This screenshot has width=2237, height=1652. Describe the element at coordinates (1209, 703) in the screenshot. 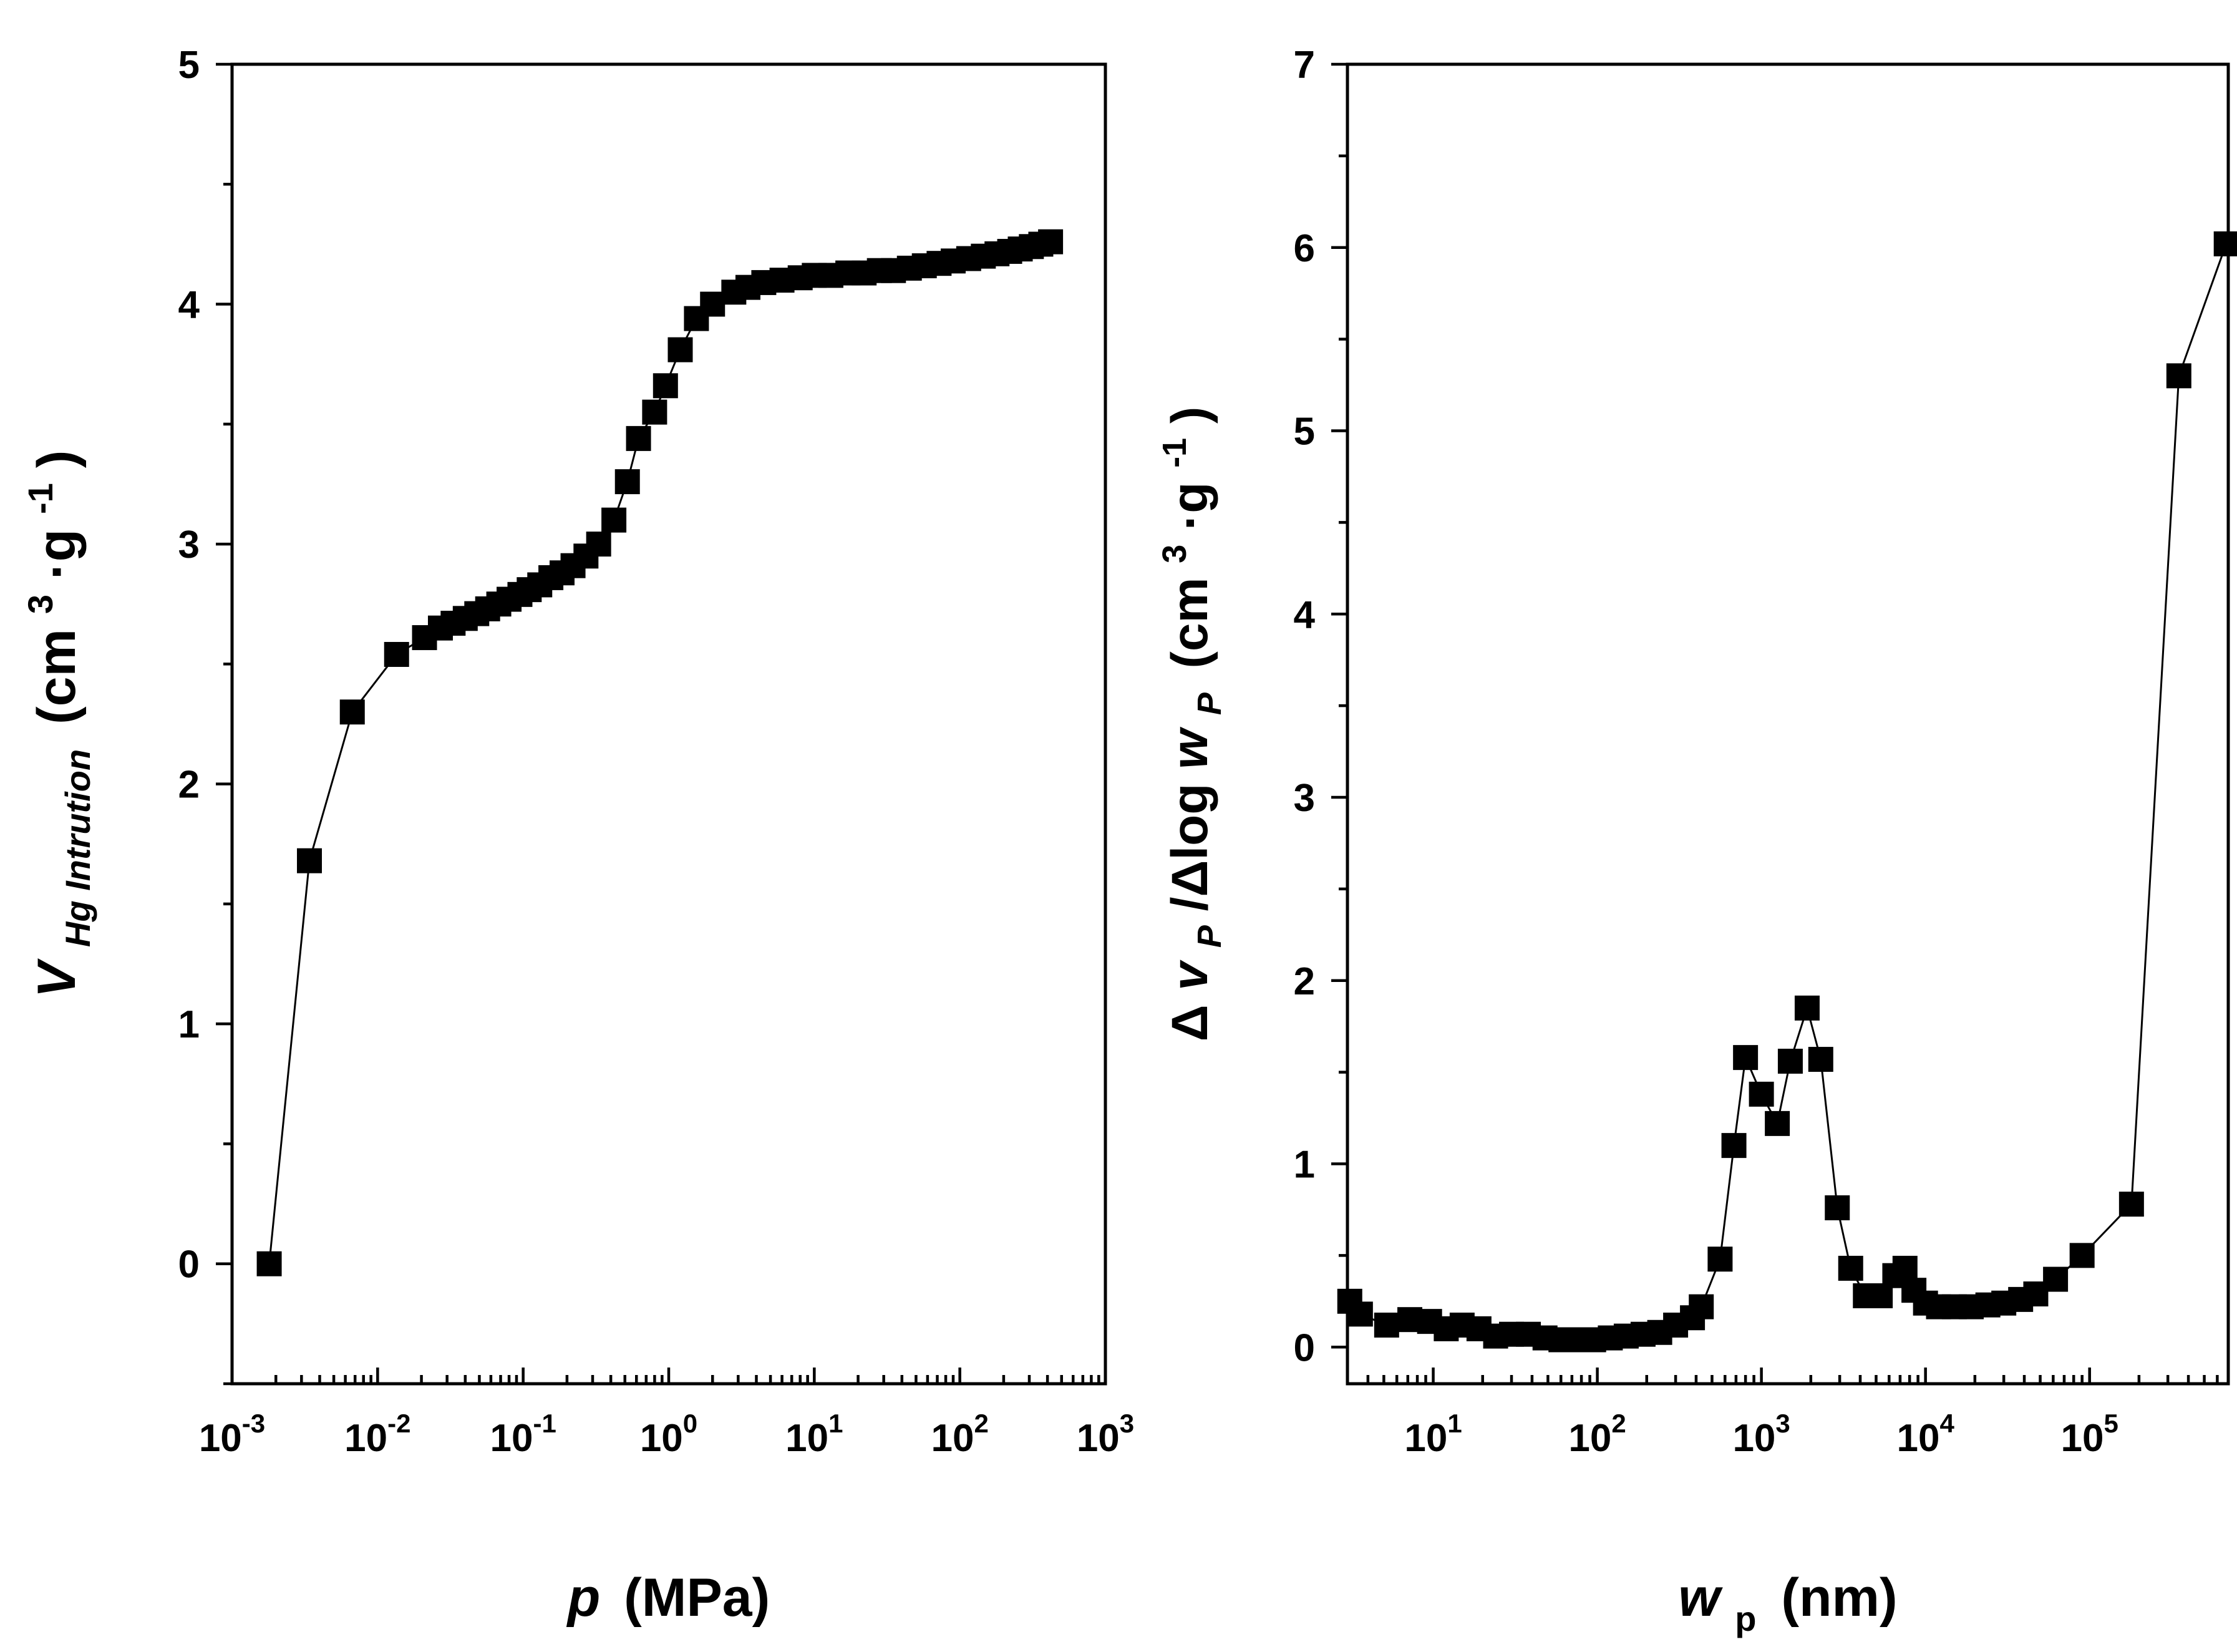

I see `right-y-sub2: P` at that location.